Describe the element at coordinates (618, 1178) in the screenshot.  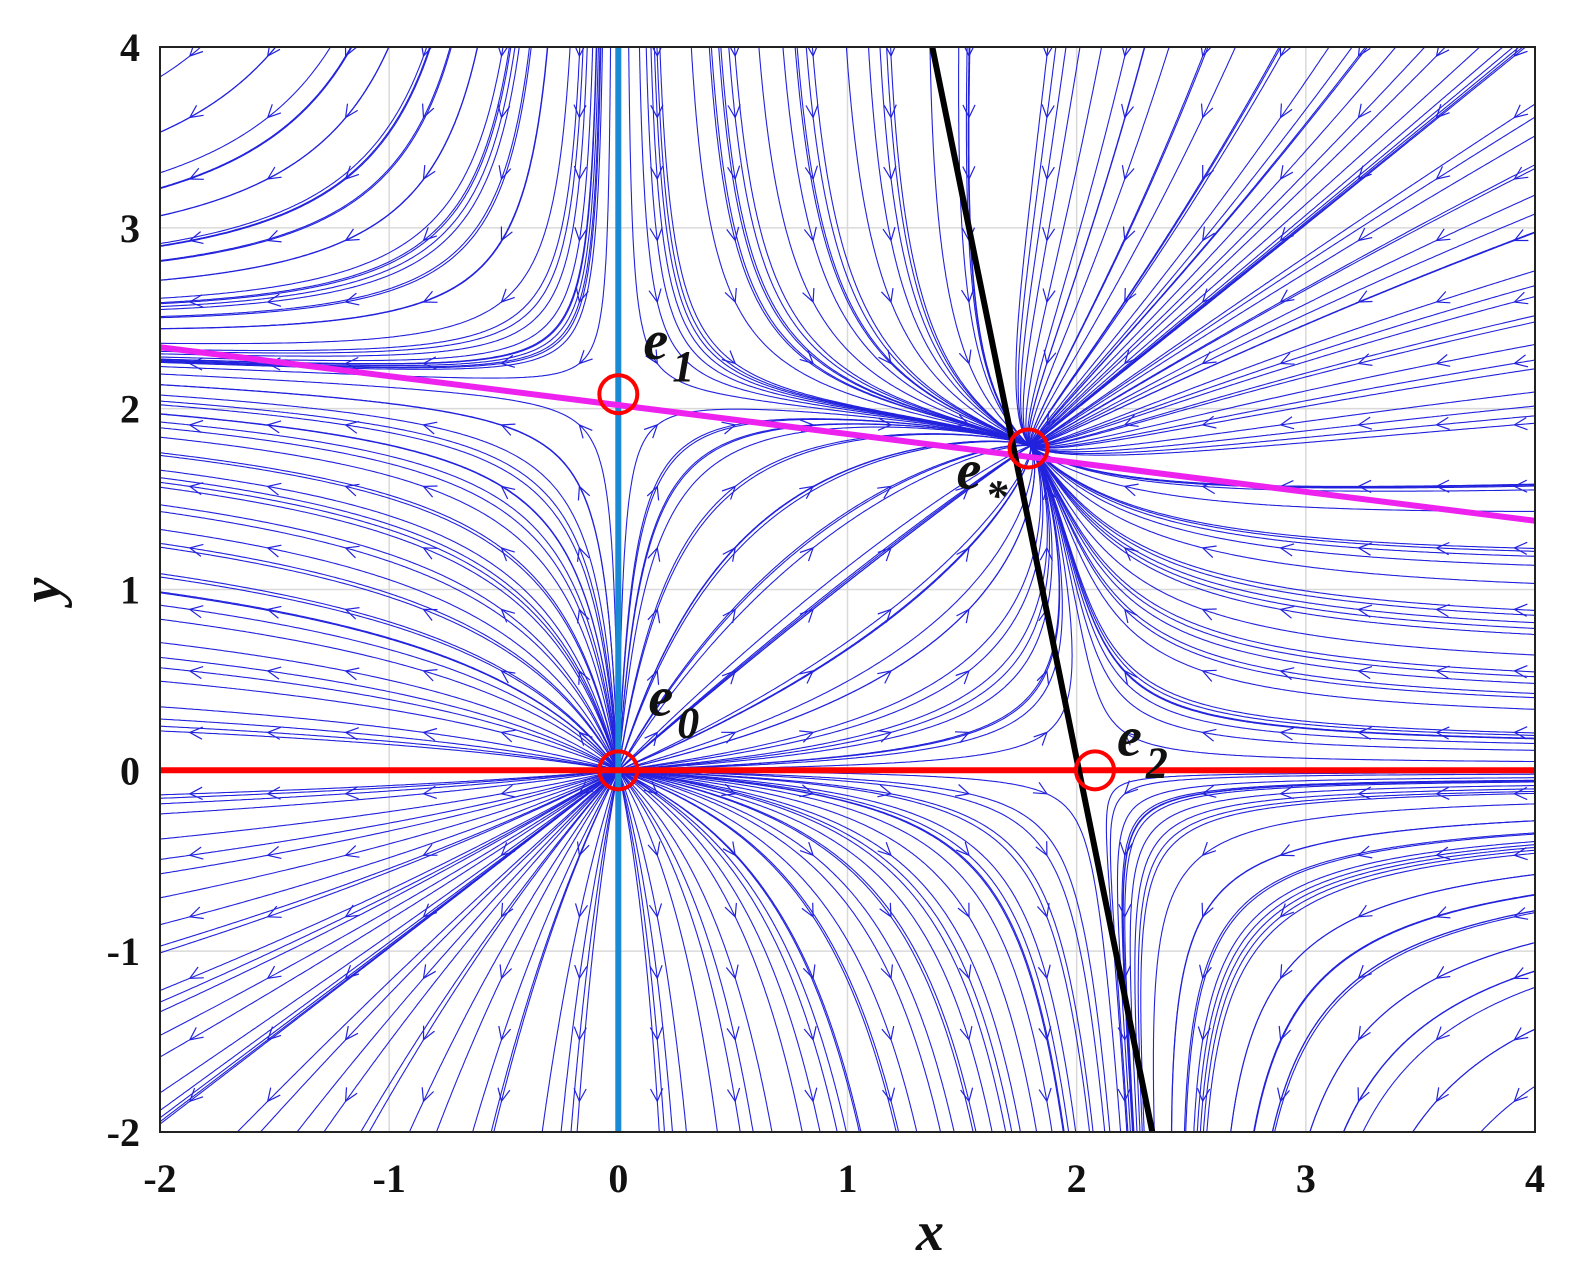
I see `x-tick-label: 0` at that location.